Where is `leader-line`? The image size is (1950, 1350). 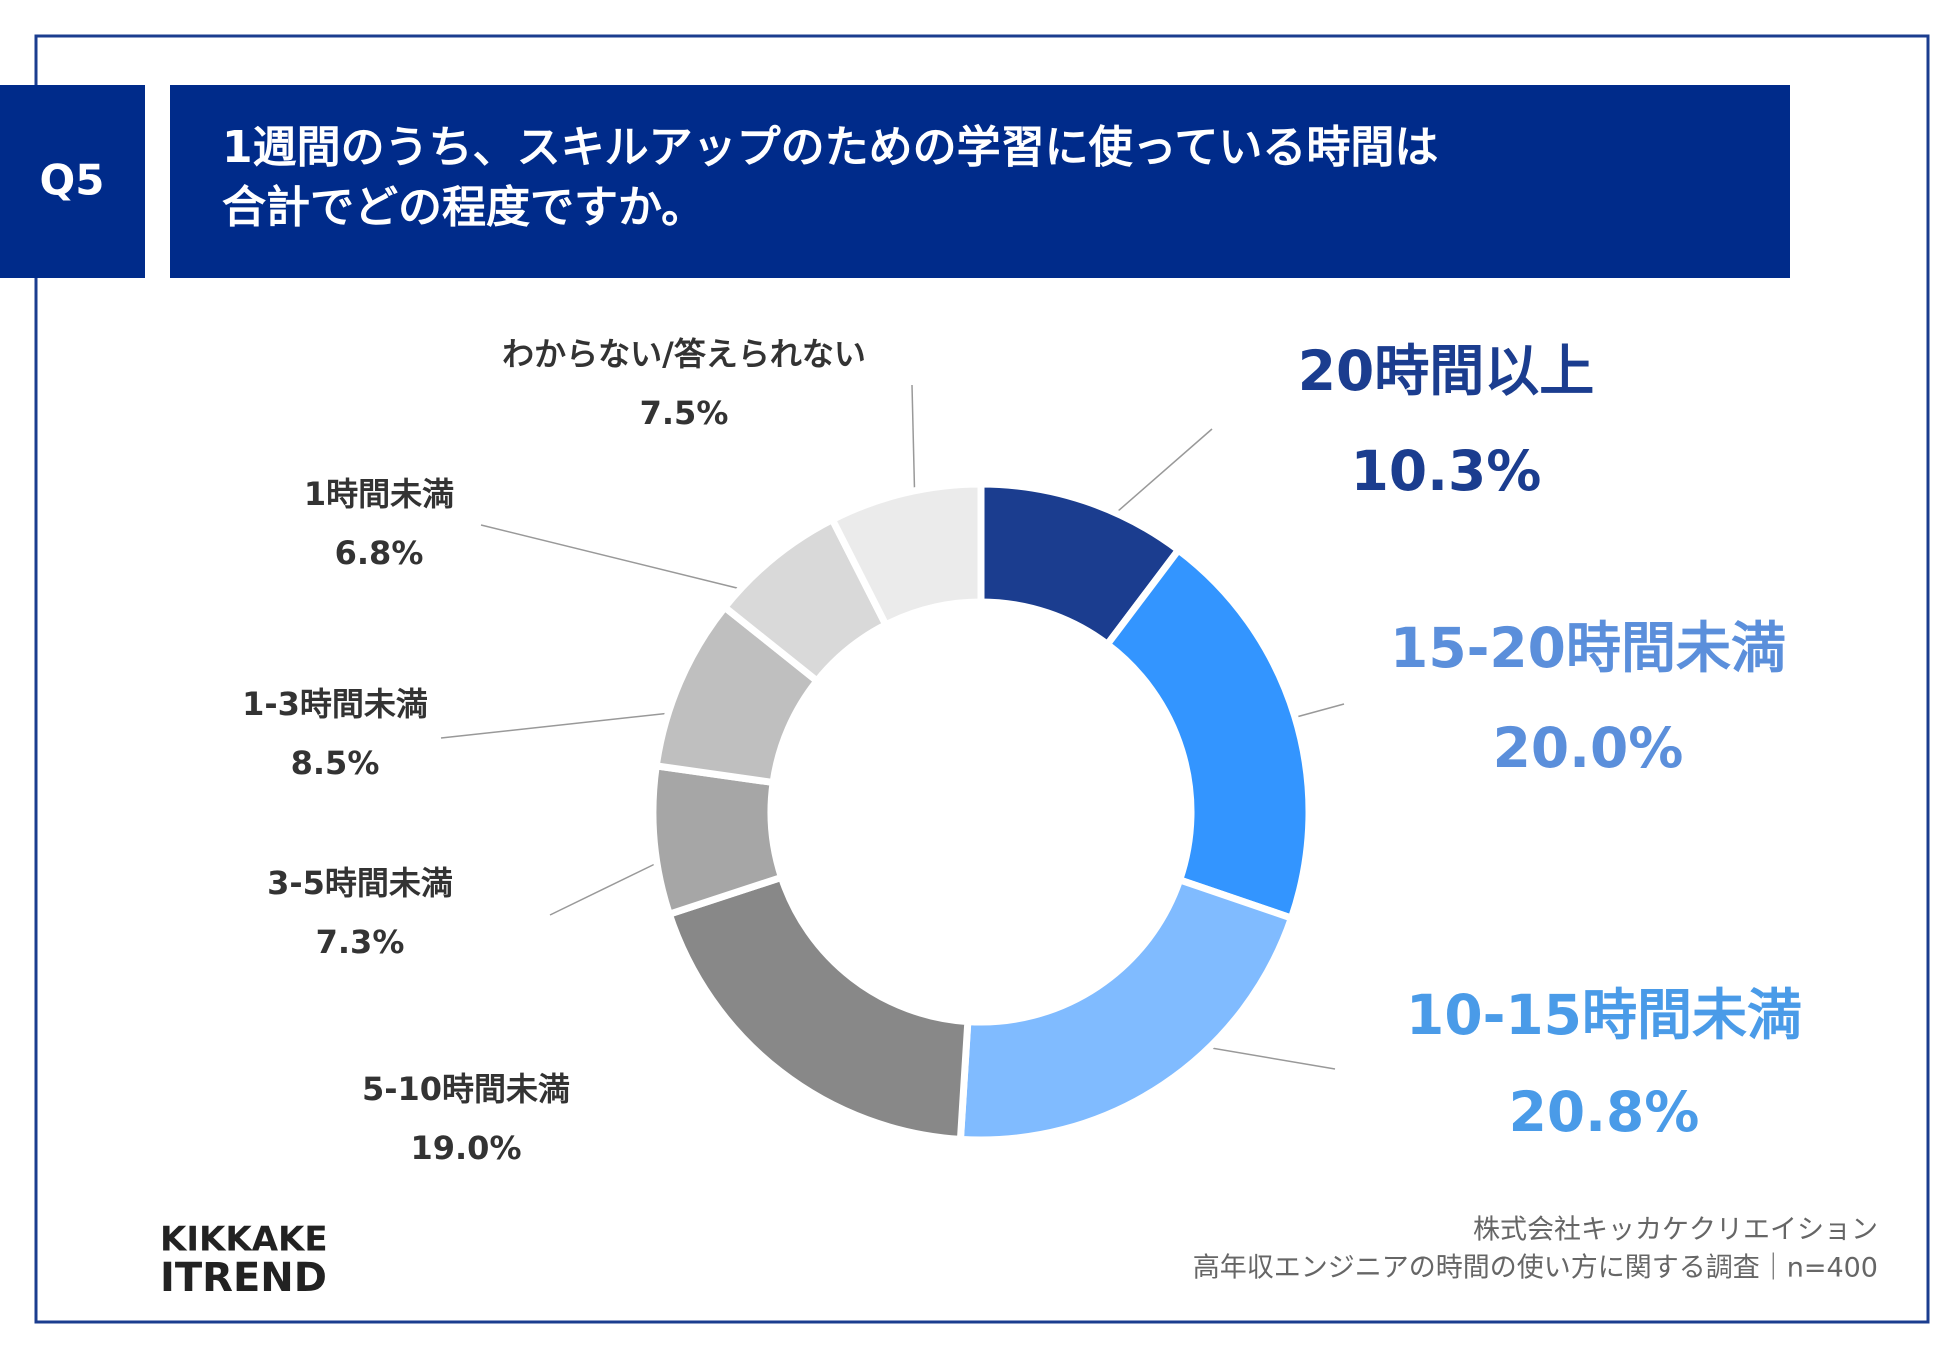
leader-line is located at coordinates (604, 888).